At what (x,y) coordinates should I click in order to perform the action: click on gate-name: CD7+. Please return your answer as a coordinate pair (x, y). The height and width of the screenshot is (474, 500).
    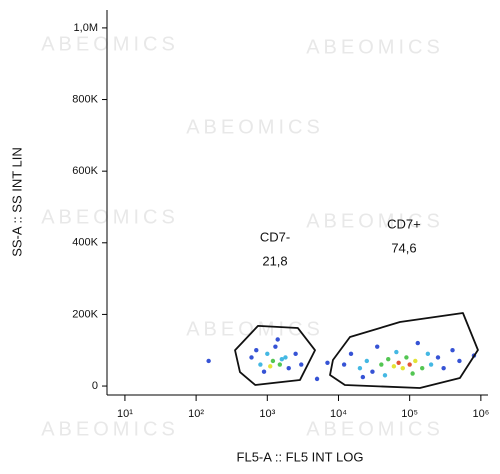
    Looking at the image, I should click on (404, 223).